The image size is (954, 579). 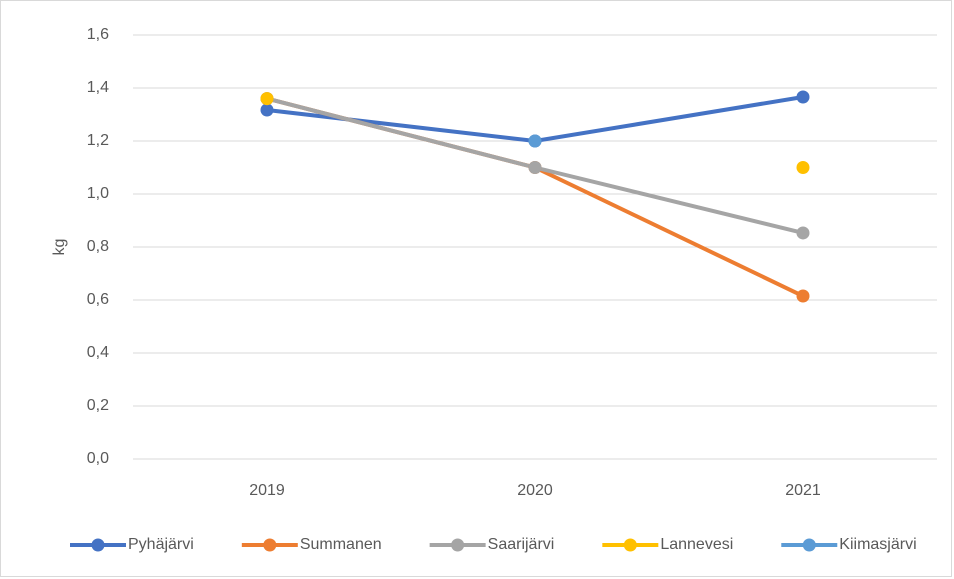 What do you see at coordinates (696, 544) in the screenshot?
I see `legend-label: Lannevesi` at bounding box center [696, 544].